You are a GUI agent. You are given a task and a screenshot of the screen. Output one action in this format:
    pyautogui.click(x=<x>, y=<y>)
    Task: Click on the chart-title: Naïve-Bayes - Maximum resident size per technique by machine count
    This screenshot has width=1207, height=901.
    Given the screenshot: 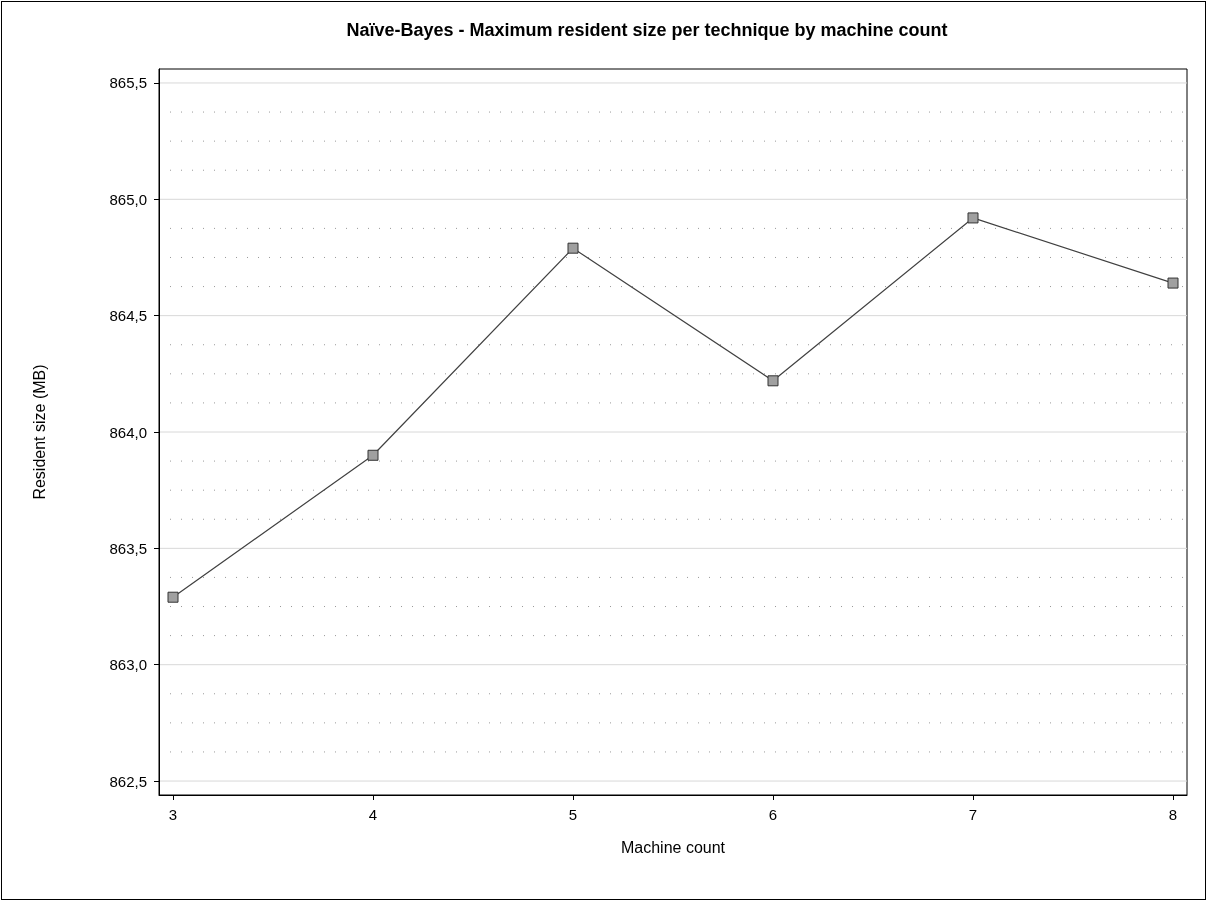 What is the action you would take?
    pyautogui.click(x=647, y=30)
    